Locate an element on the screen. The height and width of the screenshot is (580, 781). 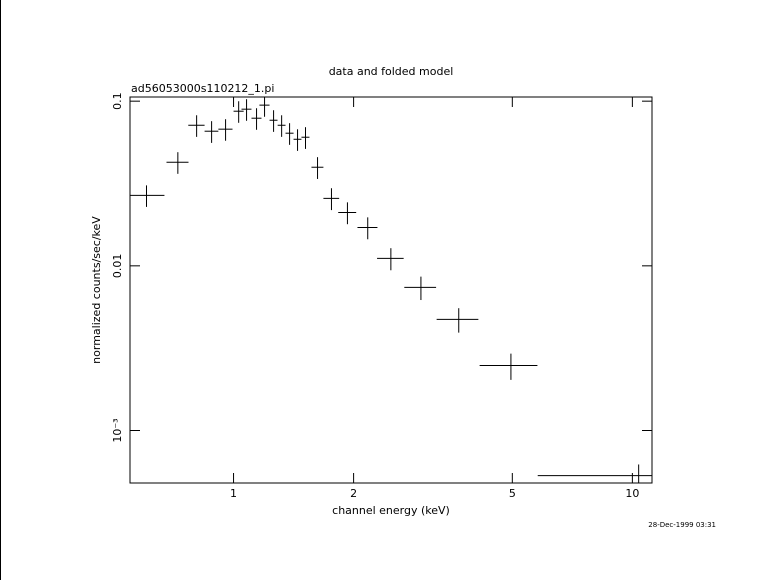
x-tick-label: 10 is located at coordinates (632, 493).